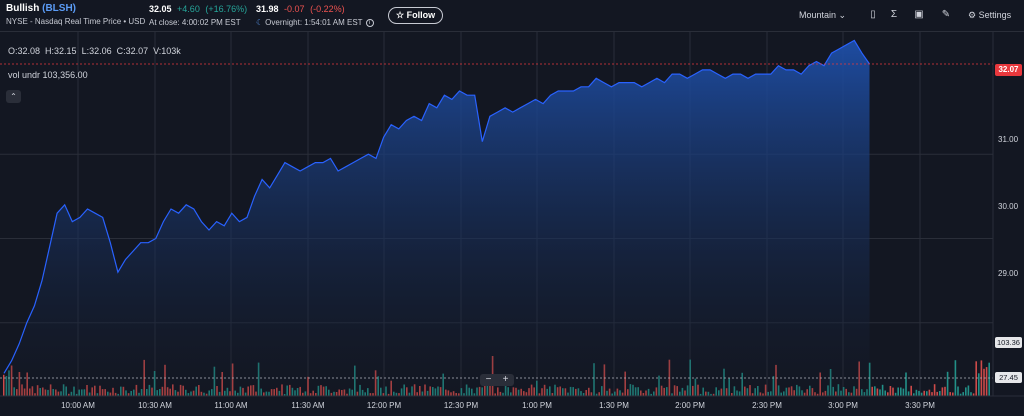  What do you see at coordinates (160, 9) in the screenshot?
I see `close-price: 32.05` at bounding box center [160, 9].